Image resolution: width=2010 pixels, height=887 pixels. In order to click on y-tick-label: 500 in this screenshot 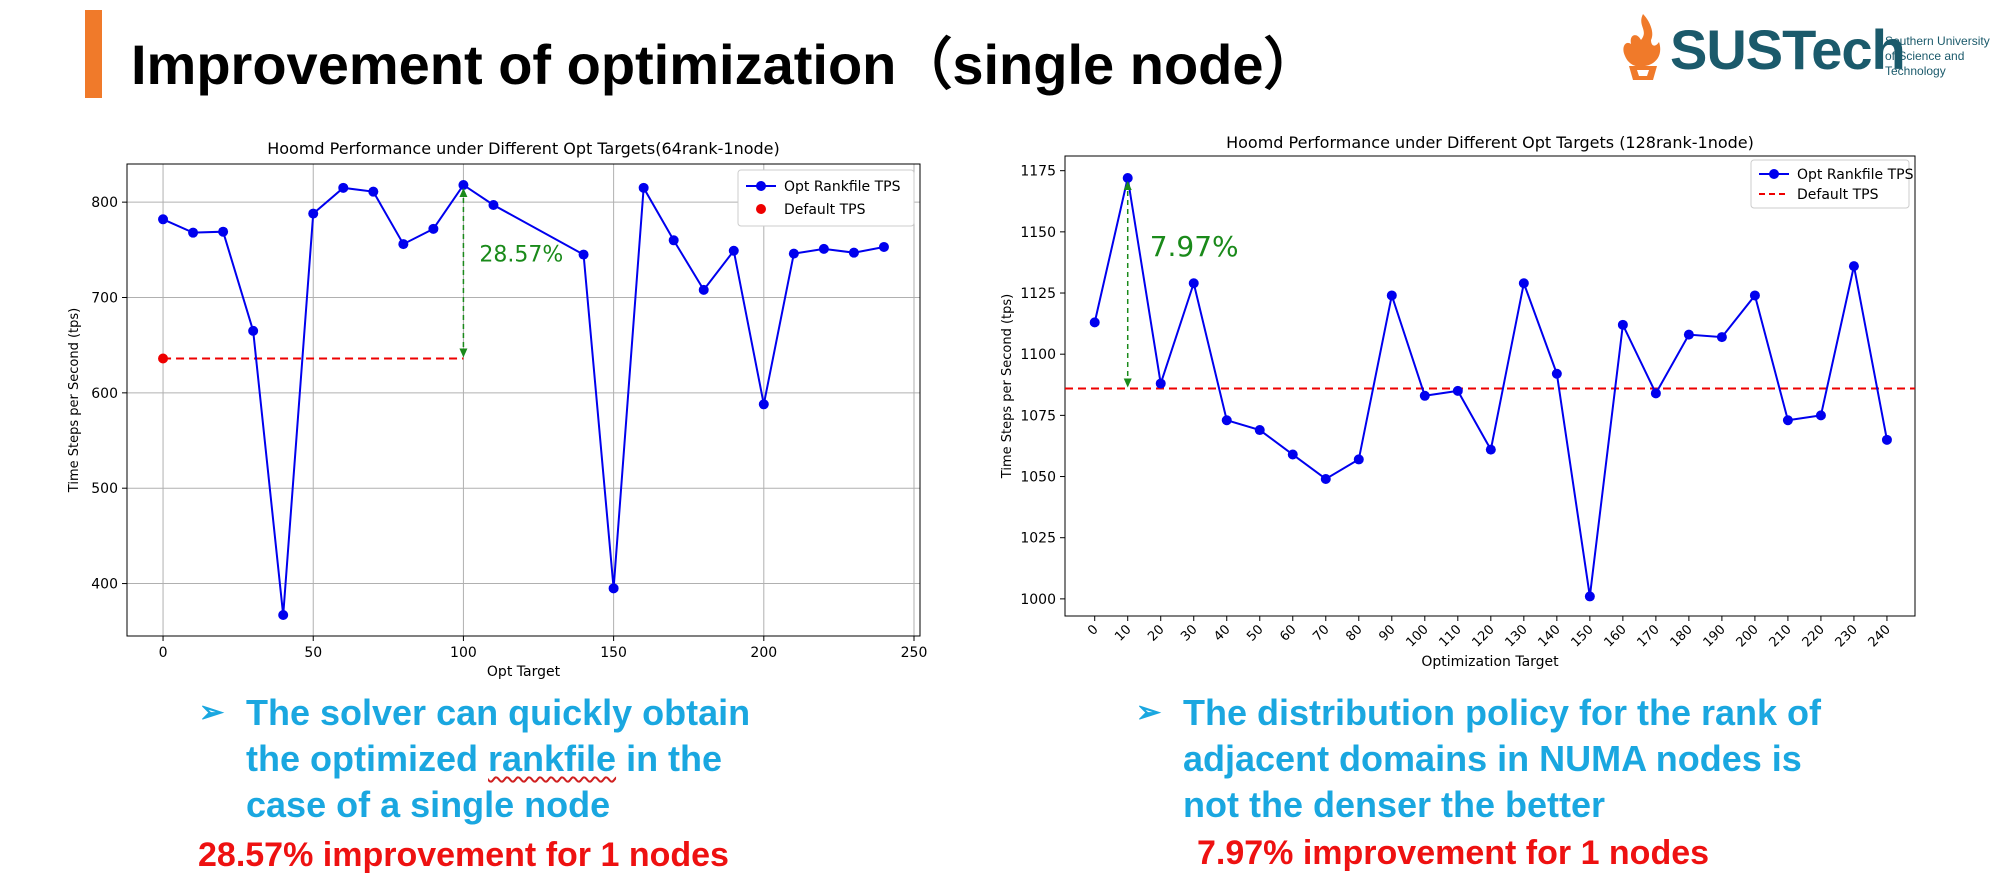, I will do `click(104, 489)`.